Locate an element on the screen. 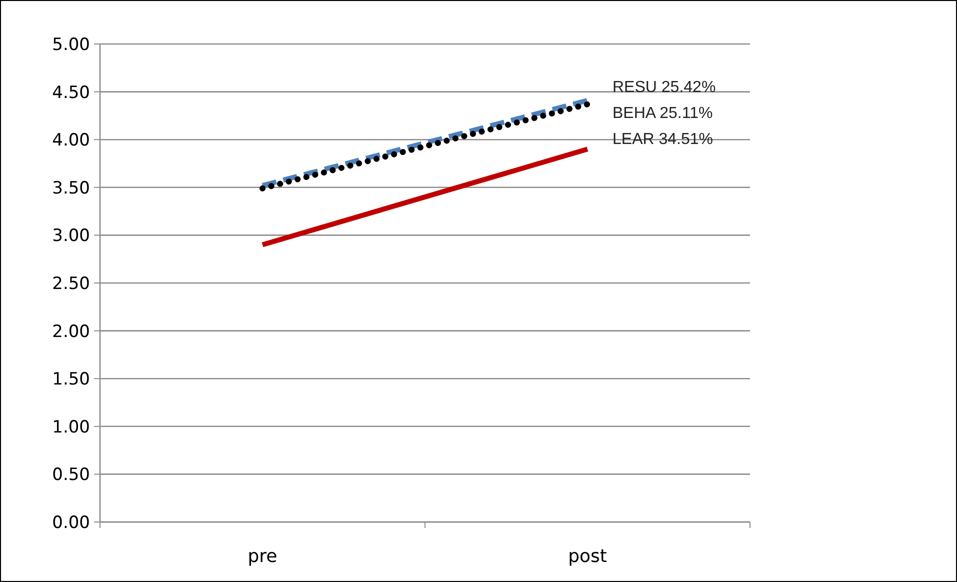  y-tick-label: 5.00 is located at coordinates (71, 44).